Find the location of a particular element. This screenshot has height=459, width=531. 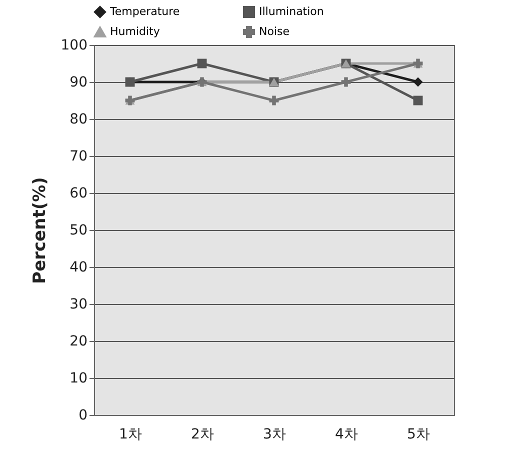

x-tick-label: 2차 is located at coordinates (202, 434).